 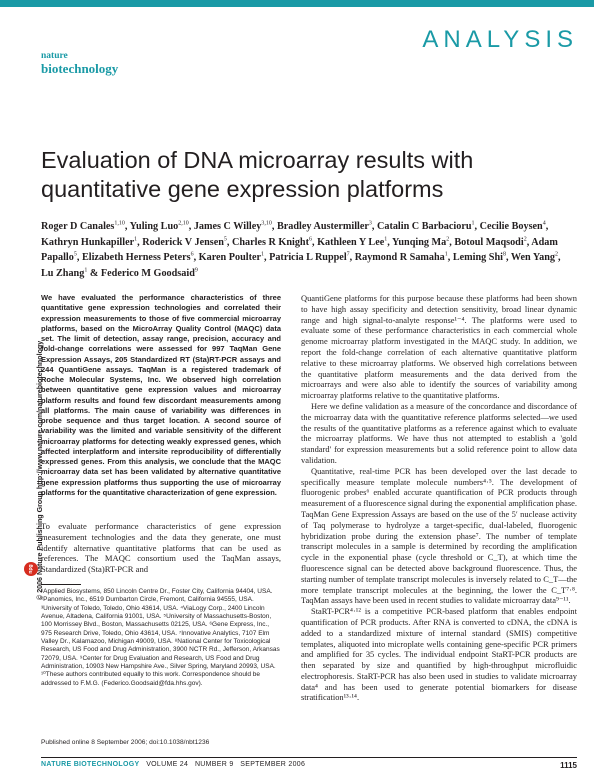 What do you see at coordinates (119, 223) in the screenshot?
I see `author-affiliation-mark: 1,10` at bounding box center [119, 223].